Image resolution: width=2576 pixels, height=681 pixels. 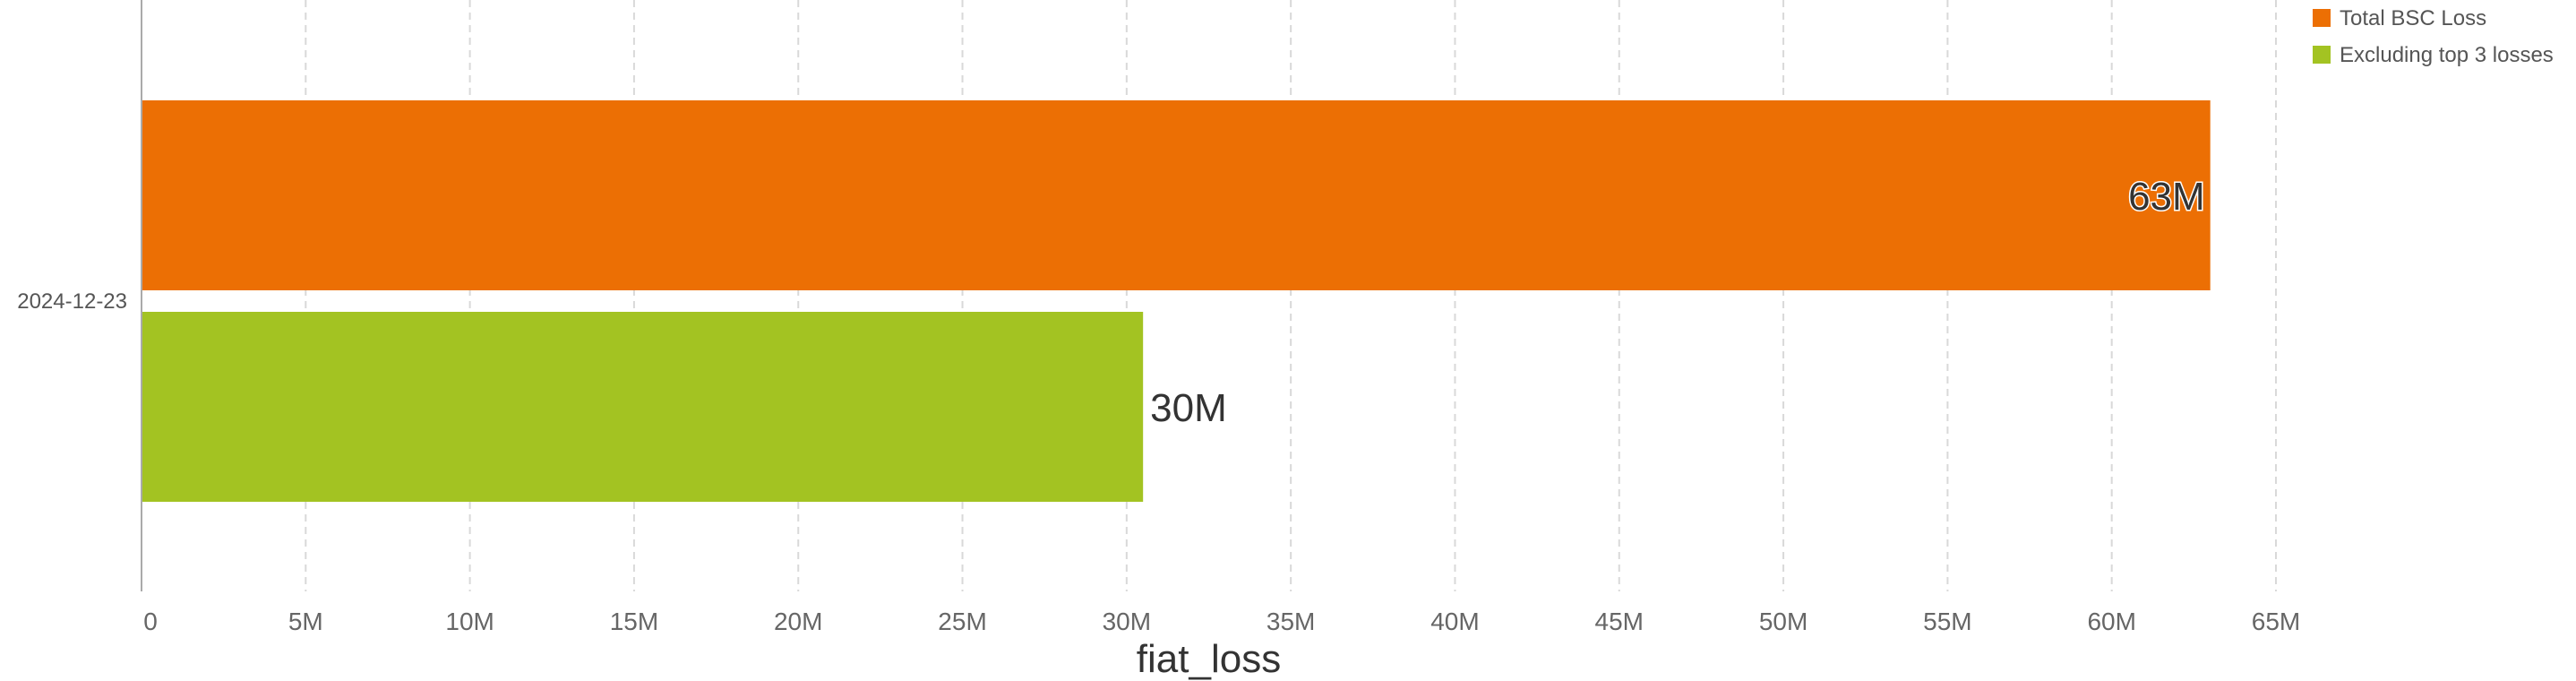 What do you see at coordinates (150, 621) in the screenshot?
I see `x-tick-label-0: 0` at bounding box center [150, 621].